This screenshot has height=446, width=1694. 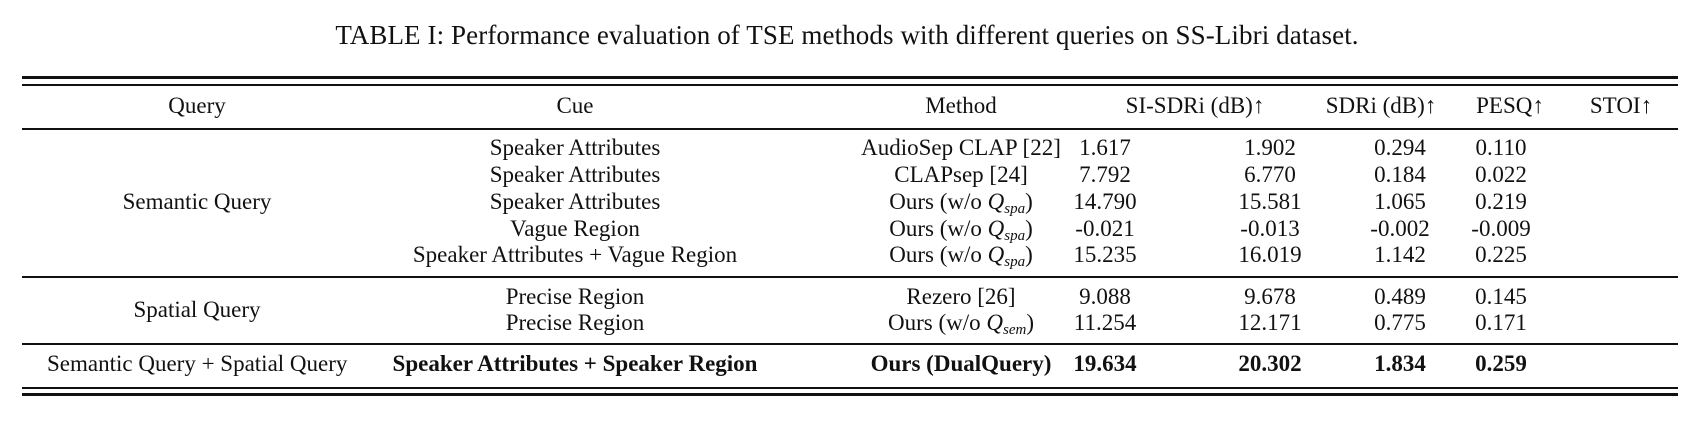 What do you see at coordinates (1400, 254) in the screenshot?
I see `cell-pesq: 1.142` at bounding box center [1400, 254].